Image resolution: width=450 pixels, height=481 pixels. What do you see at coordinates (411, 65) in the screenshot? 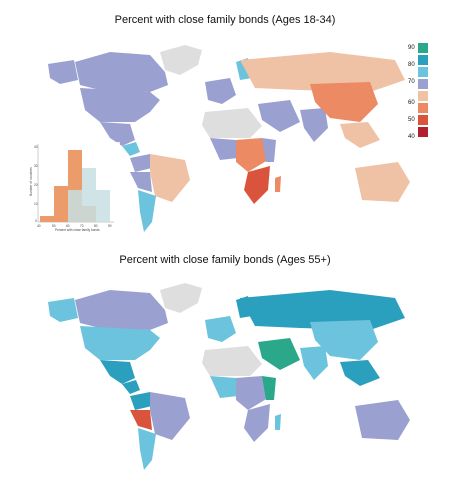
I see `legend-tick-80: 80` at bounding box center [411, 65].